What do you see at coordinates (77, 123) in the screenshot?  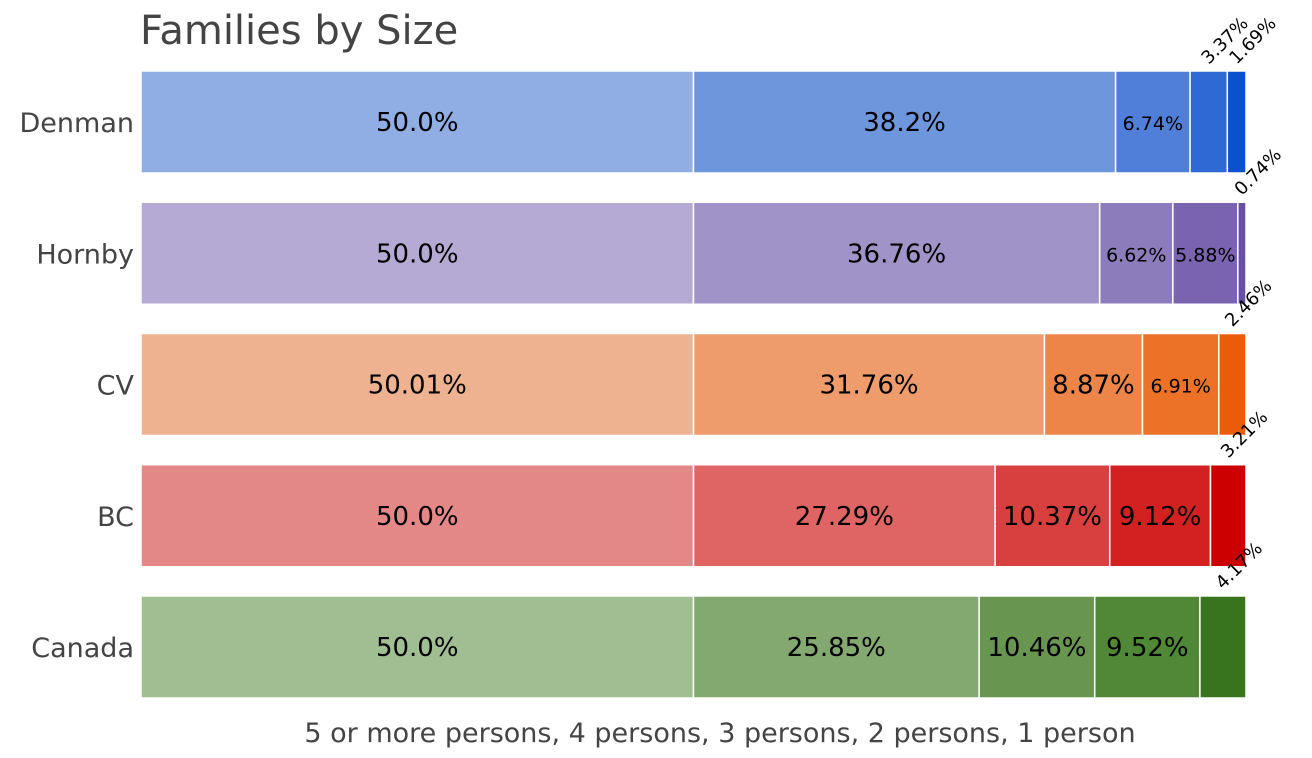 I see `category-label: Denman` at bounding box center [77, 123].